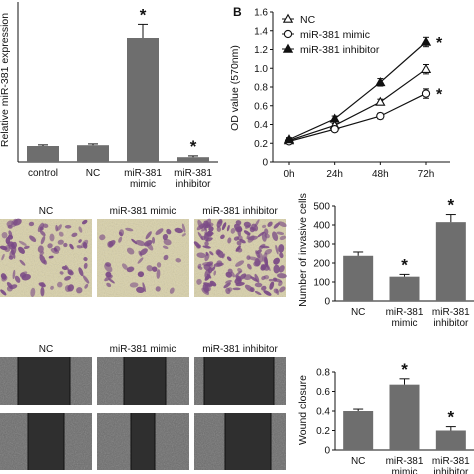  Describe the element at coordinates (321, 207) in the screenshot. I see `y-tick-label: 500` at that location.